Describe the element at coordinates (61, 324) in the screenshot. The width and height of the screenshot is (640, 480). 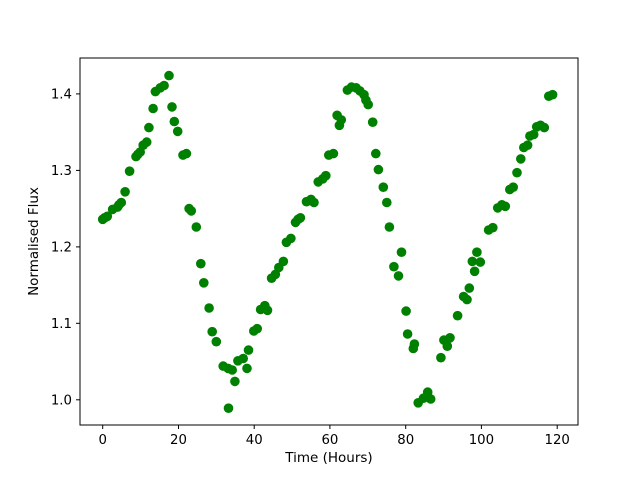
I see `y-tick-label: 1.1` at that location.